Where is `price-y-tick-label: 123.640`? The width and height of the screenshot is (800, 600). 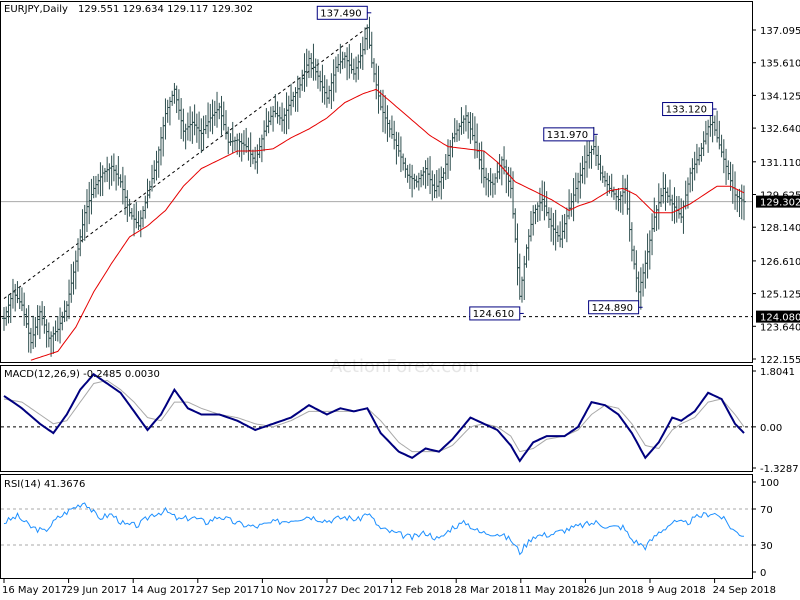 price-y-tick-label: 123.640 is located at coordinates (780, 327).